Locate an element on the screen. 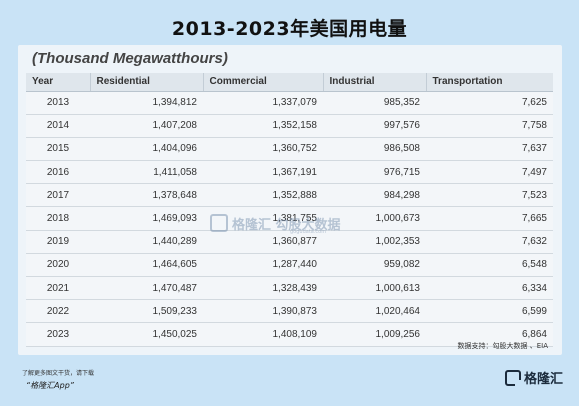  cell-commercial: 1,352,158 is located at coordinates (263, 126).